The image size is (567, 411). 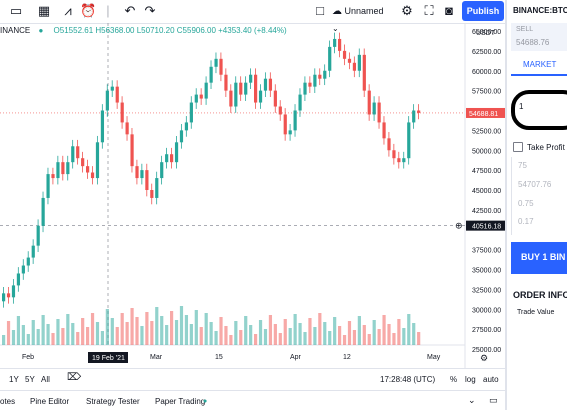 I want to click on tp-percent-field: 0.17, so click(x=526, y=221).